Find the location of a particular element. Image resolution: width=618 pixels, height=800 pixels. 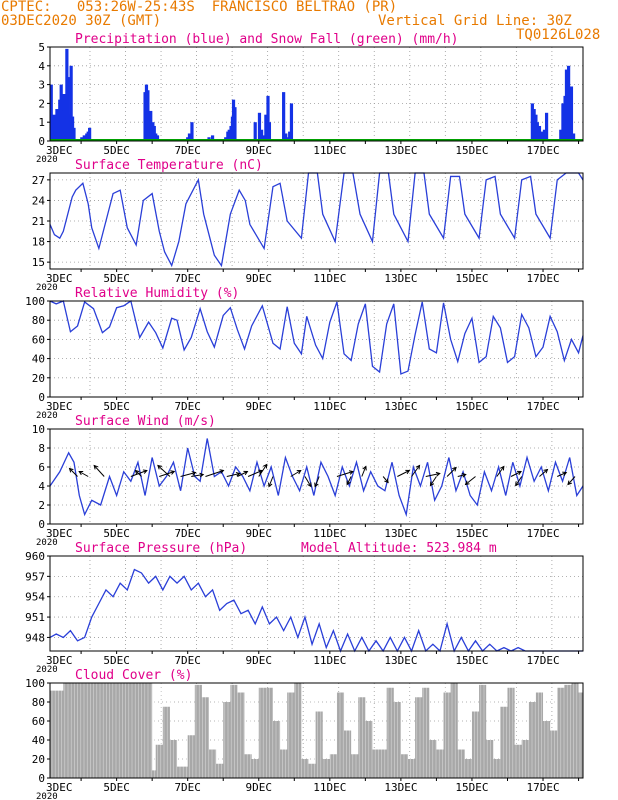

pressure-frame is located at coordinates (316, 603).